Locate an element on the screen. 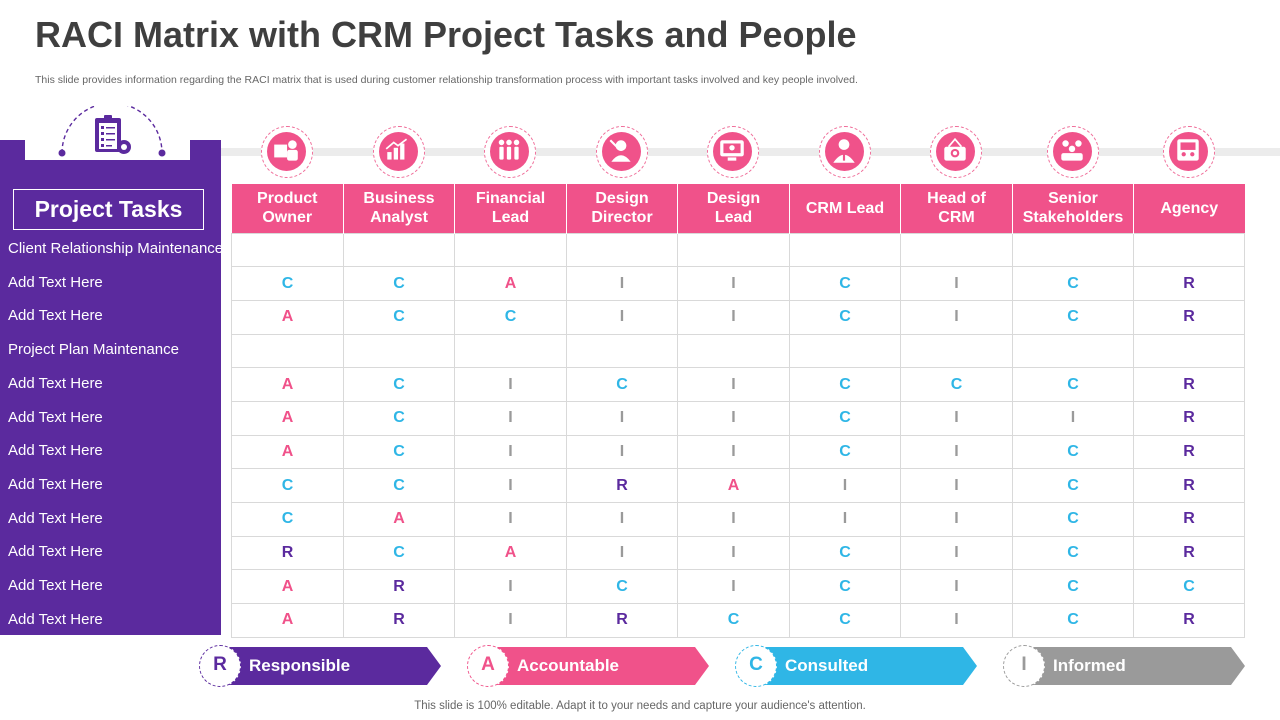  column-header-line: Senior is located at coordinates (1073, 199).